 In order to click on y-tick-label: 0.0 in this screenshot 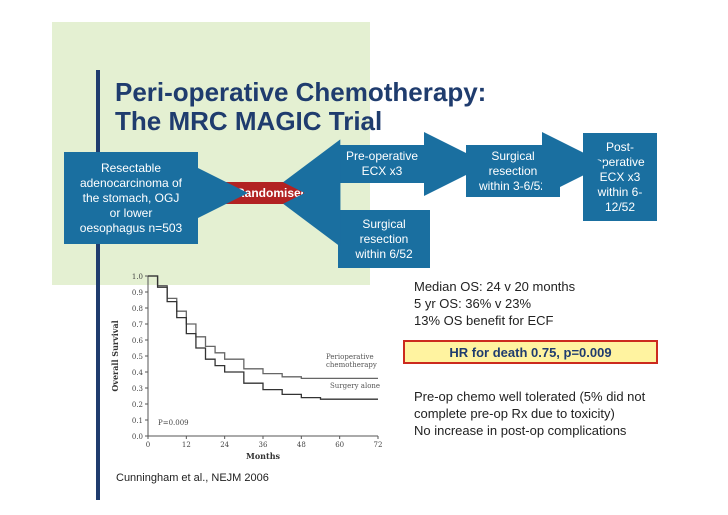, I will do `click(137, 437)`.